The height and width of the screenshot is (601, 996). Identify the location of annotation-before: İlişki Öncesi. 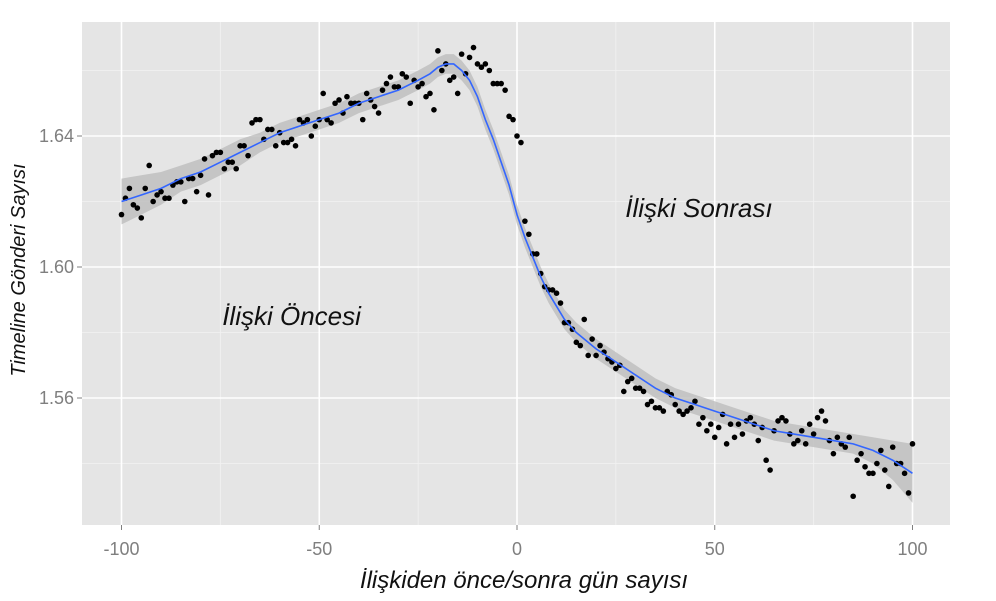
(292, 316).